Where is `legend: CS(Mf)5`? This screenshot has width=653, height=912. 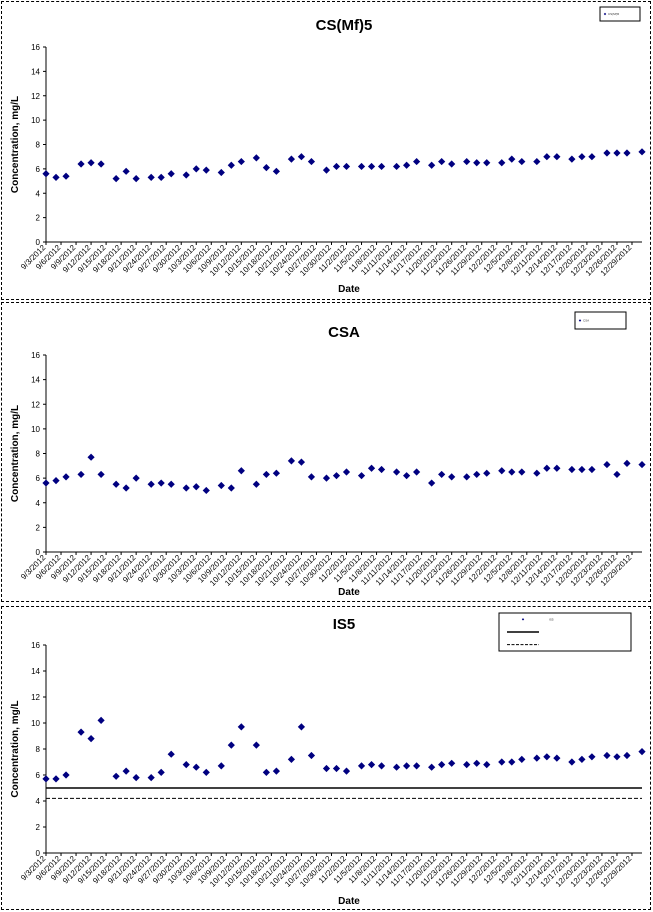
legend: CS(Mf)5 is located at coordinates (620, 14).